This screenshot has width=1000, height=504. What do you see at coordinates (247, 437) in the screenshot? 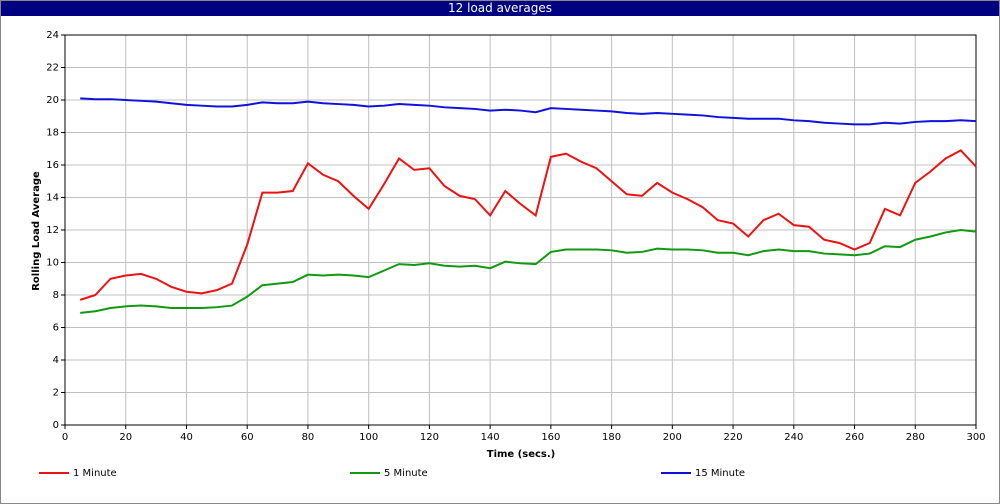
I see `x-tick-label: 60` at bounding box center [247, 437].